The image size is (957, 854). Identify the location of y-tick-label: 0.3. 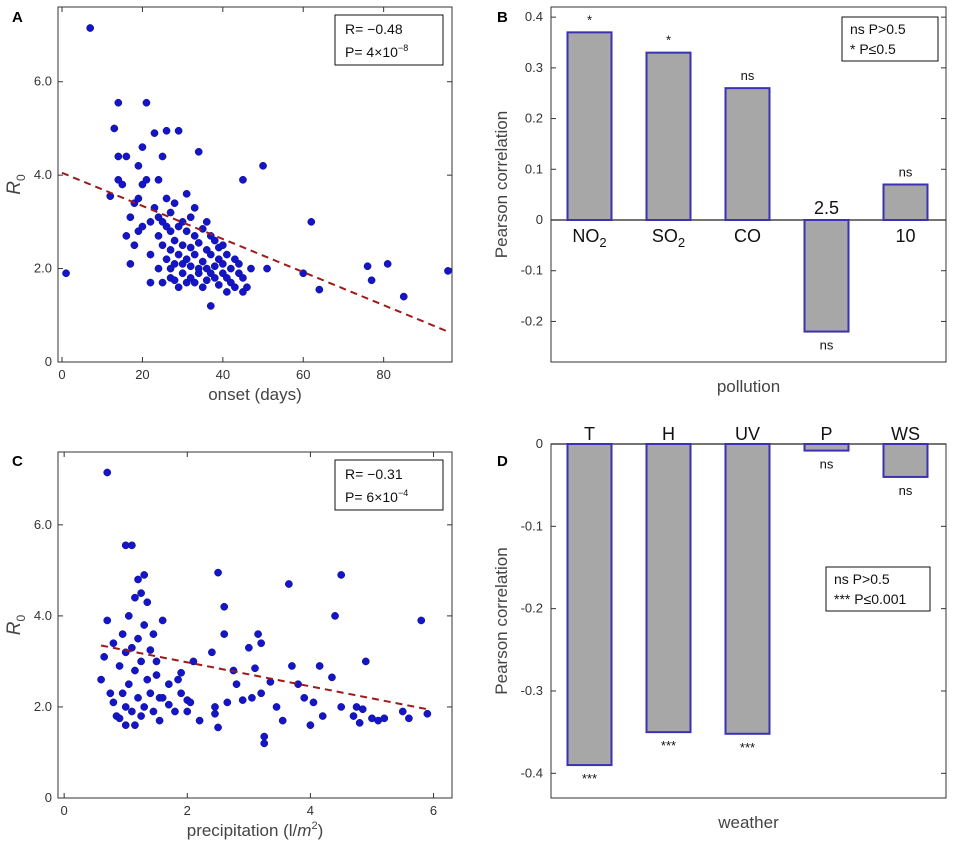
(534, 67).